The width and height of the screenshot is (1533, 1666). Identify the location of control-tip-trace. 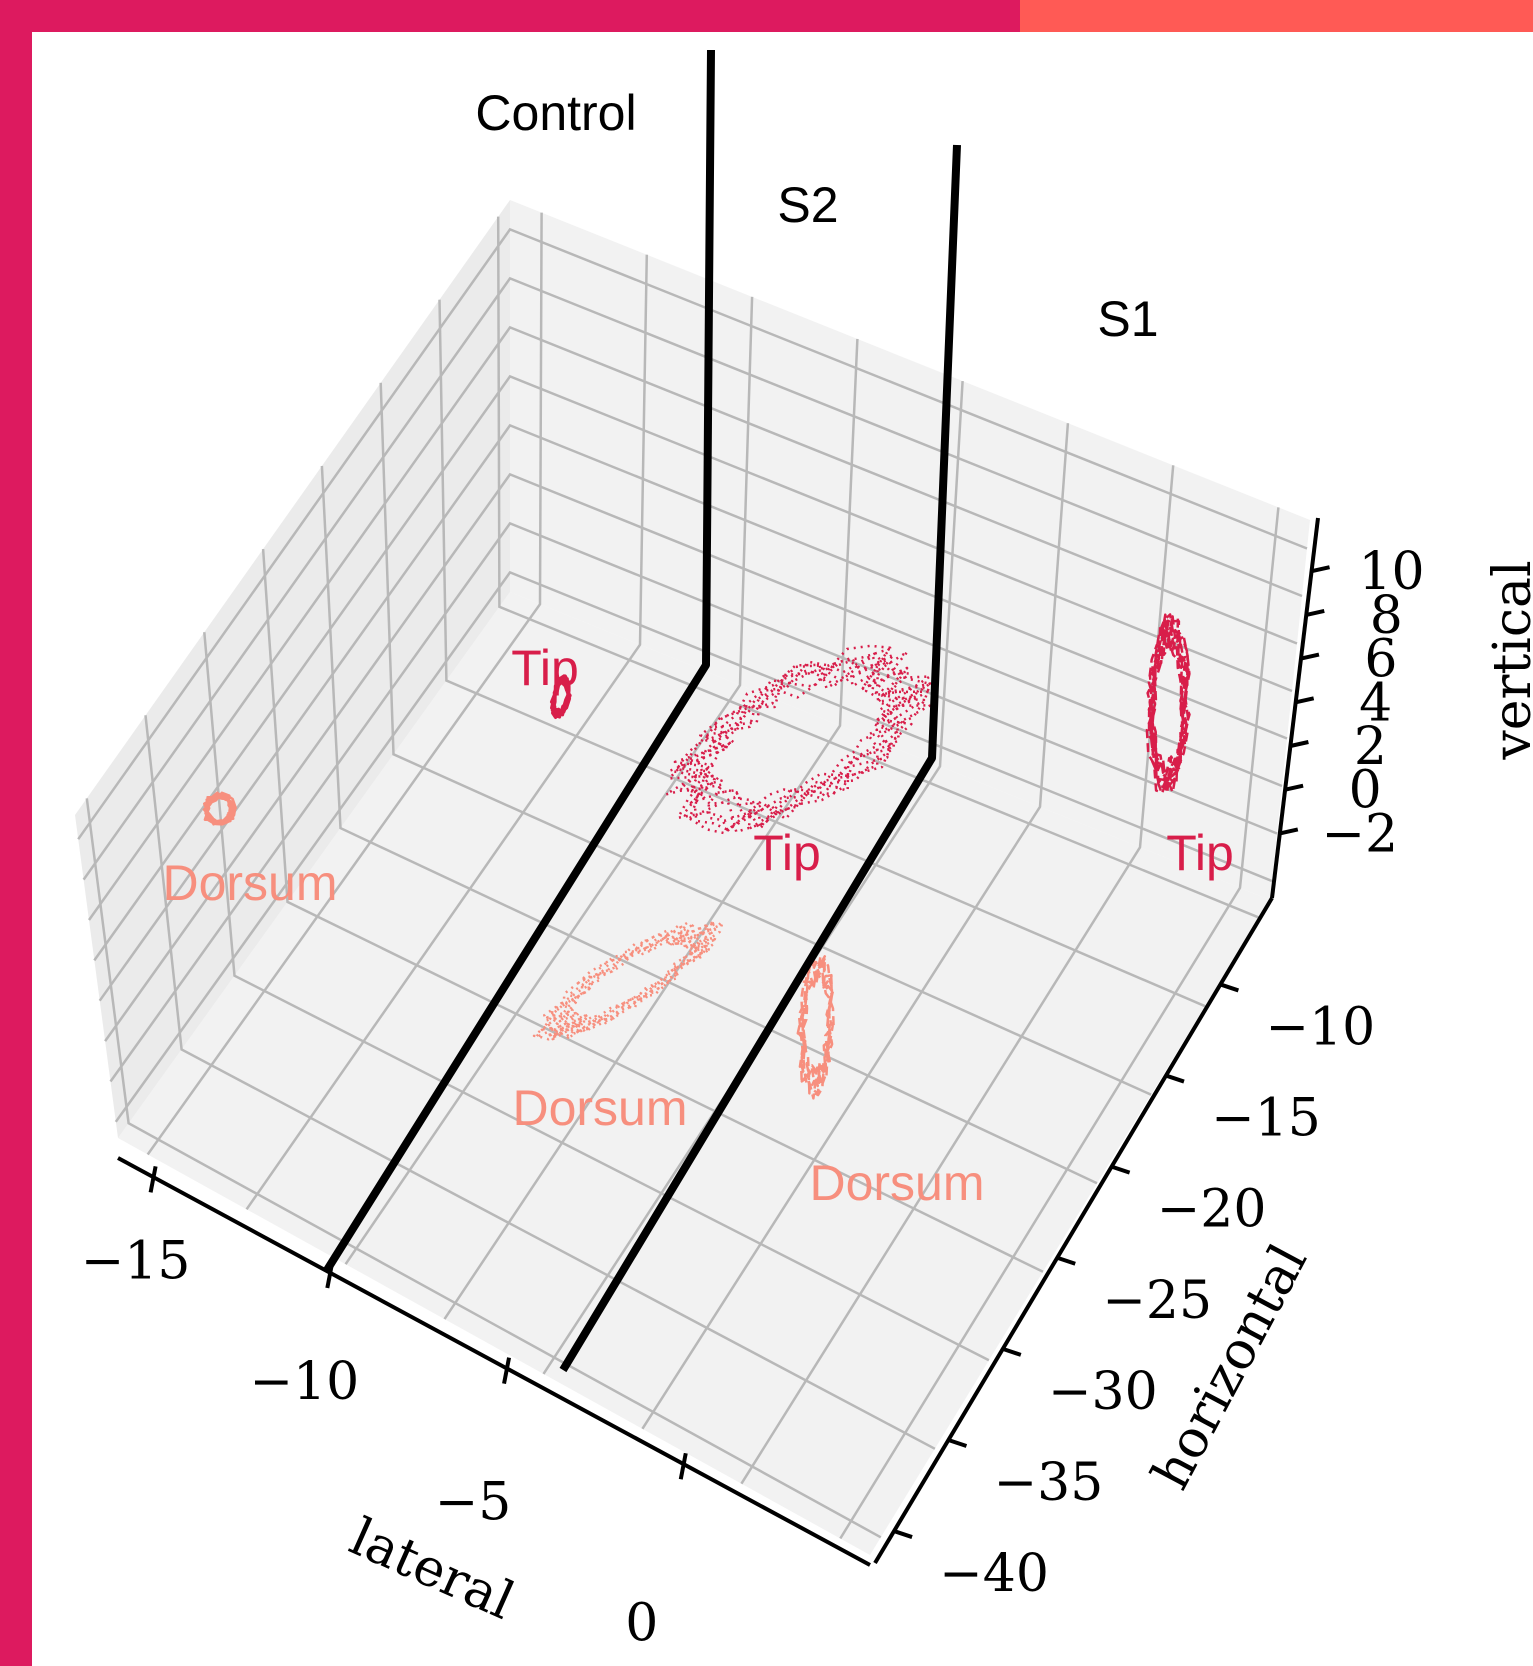
(560, 696).